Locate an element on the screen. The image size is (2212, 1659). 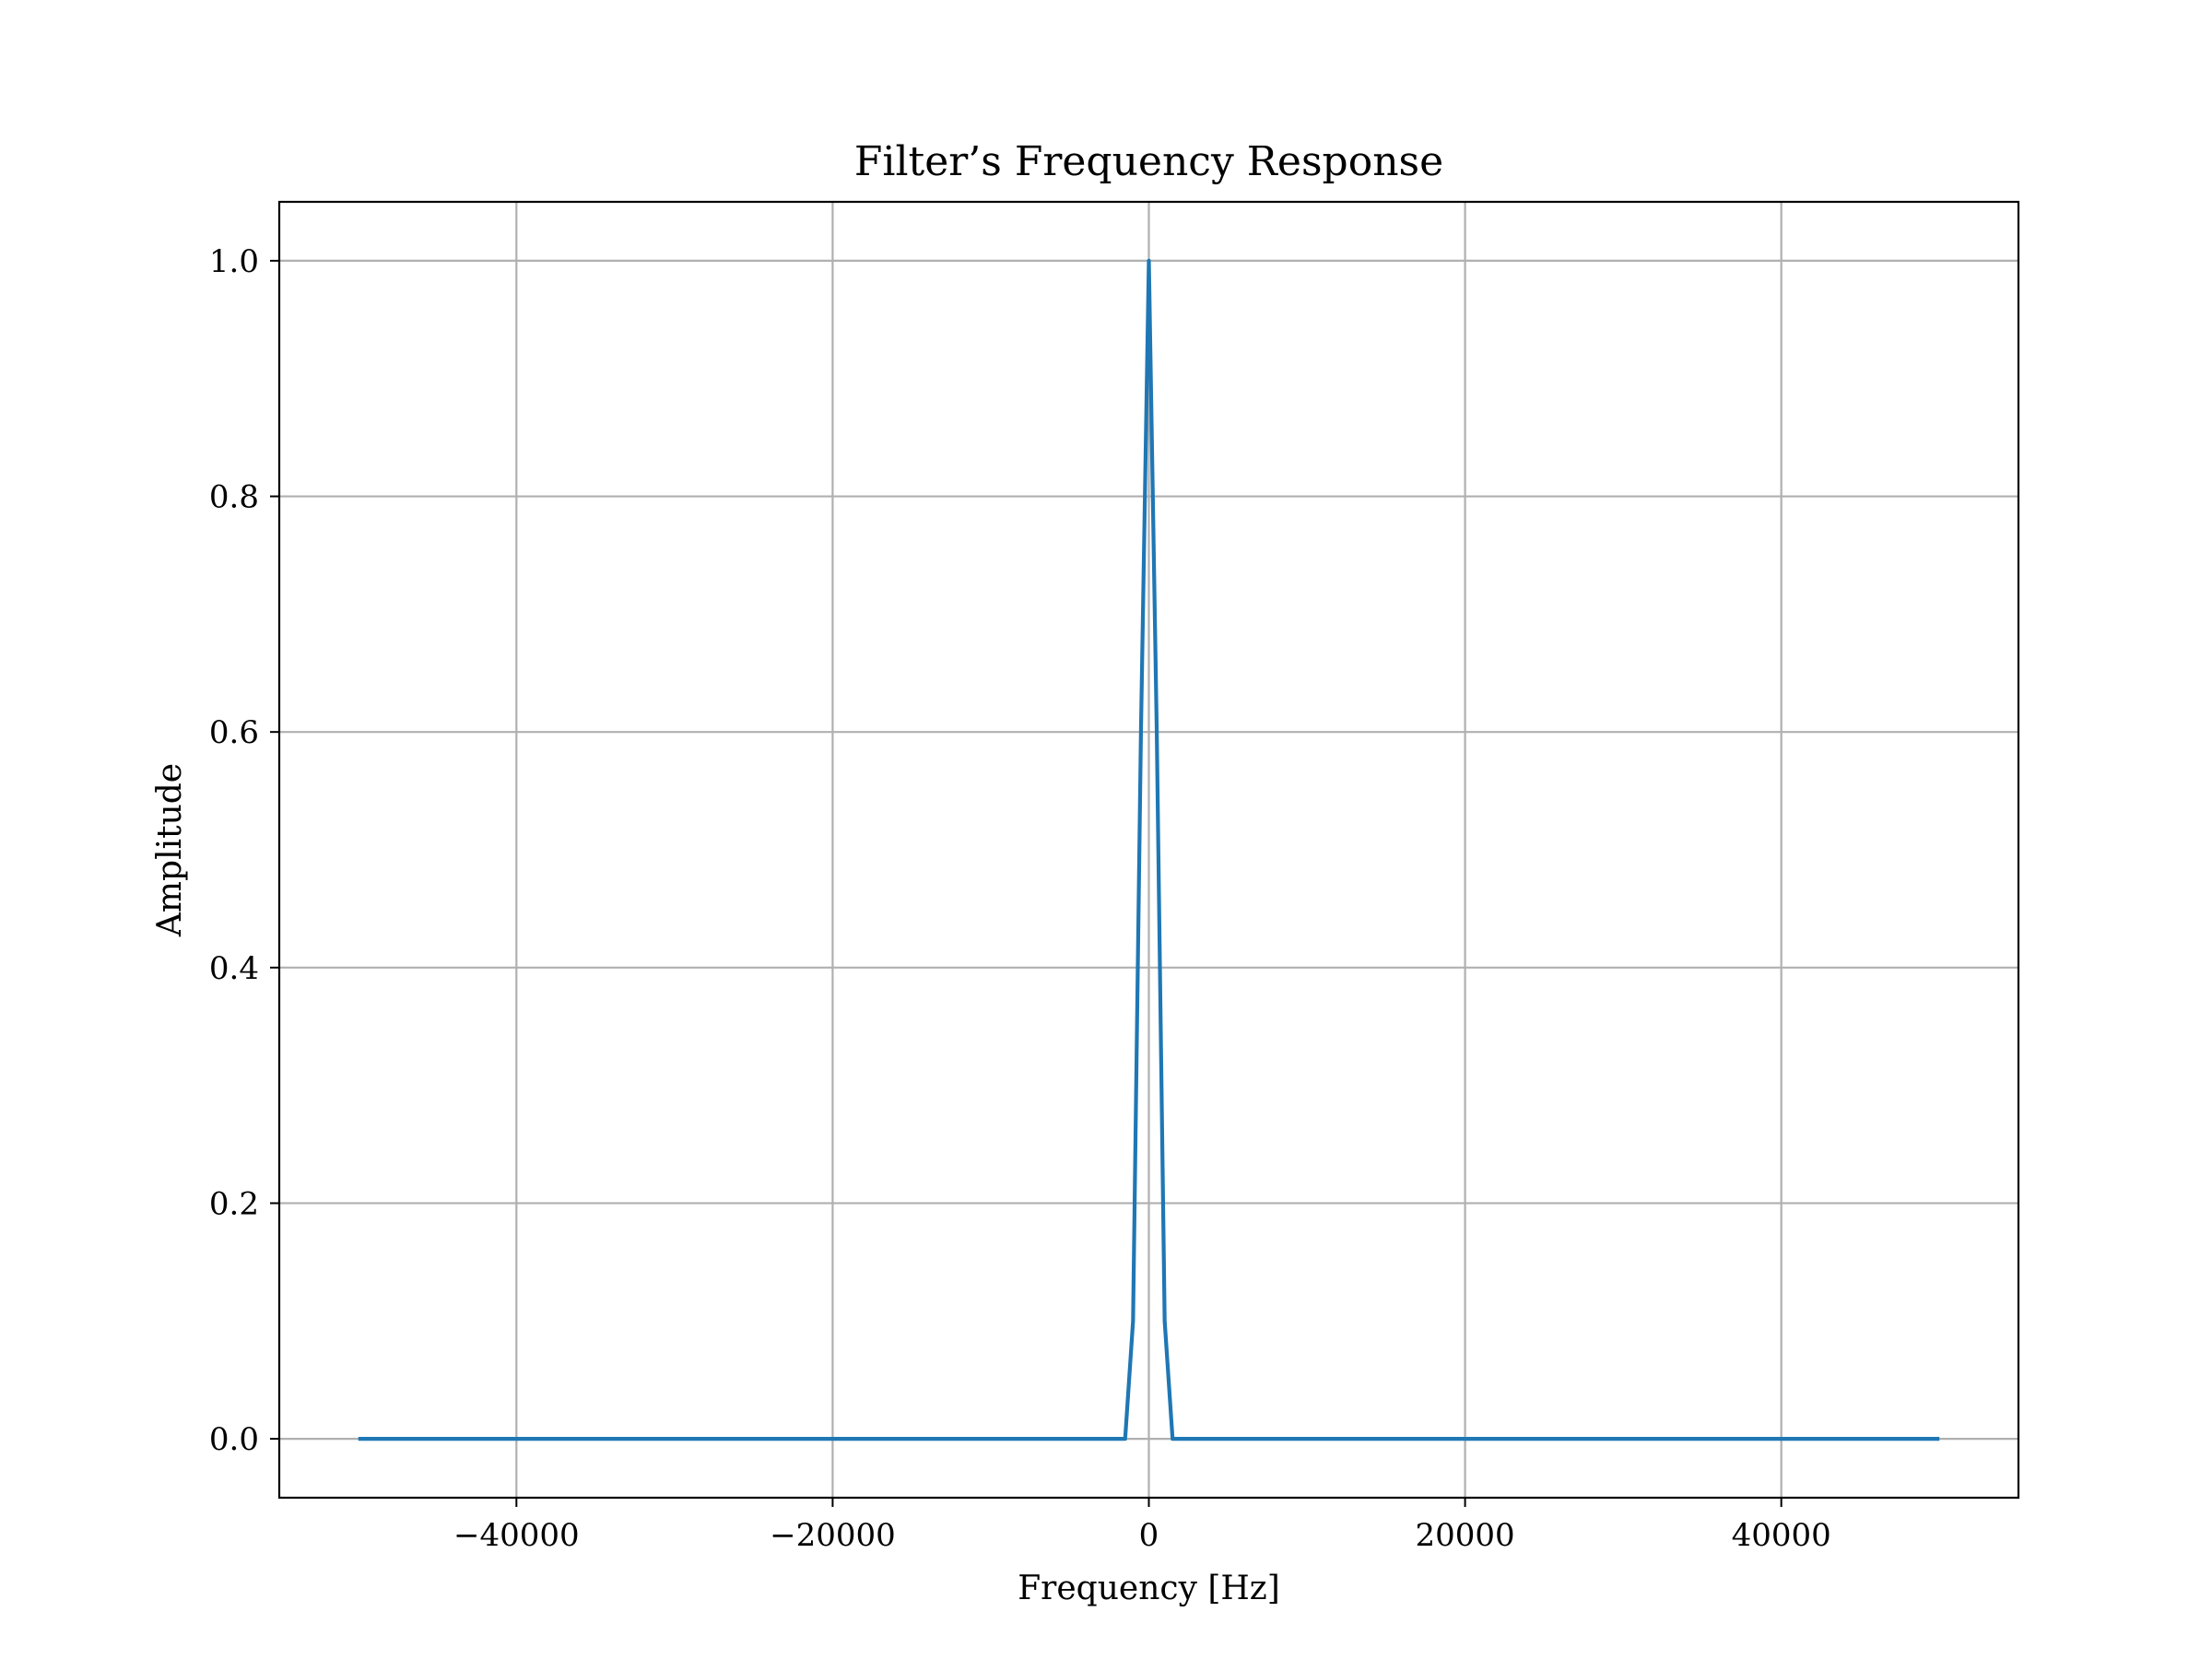
x-tick-label: 20000 is located at coordinates (1465, 1535).